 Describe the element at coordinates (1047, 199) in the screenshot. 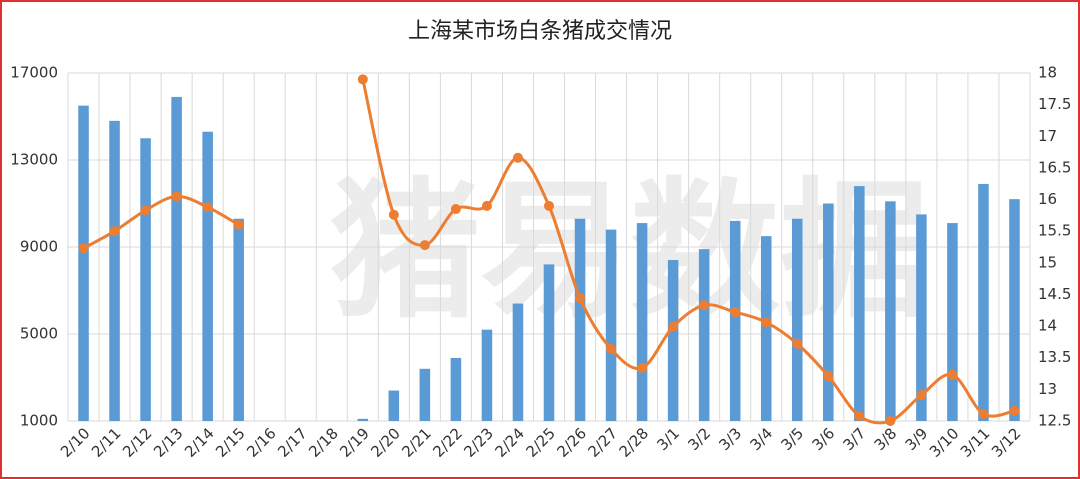

I see `y2-tick-label: 16` at that location.